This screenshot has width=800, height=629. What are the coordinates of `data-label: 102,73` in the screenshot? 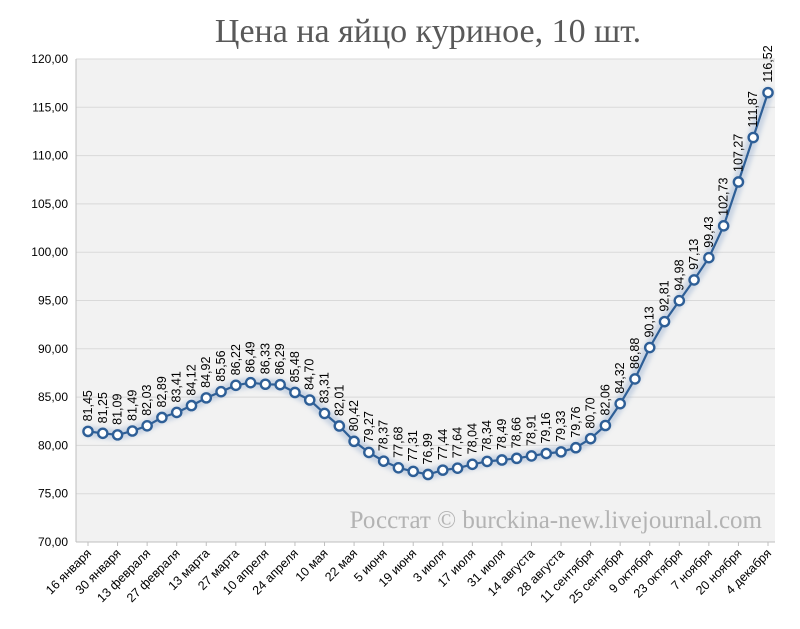 It's located at (724, 197).